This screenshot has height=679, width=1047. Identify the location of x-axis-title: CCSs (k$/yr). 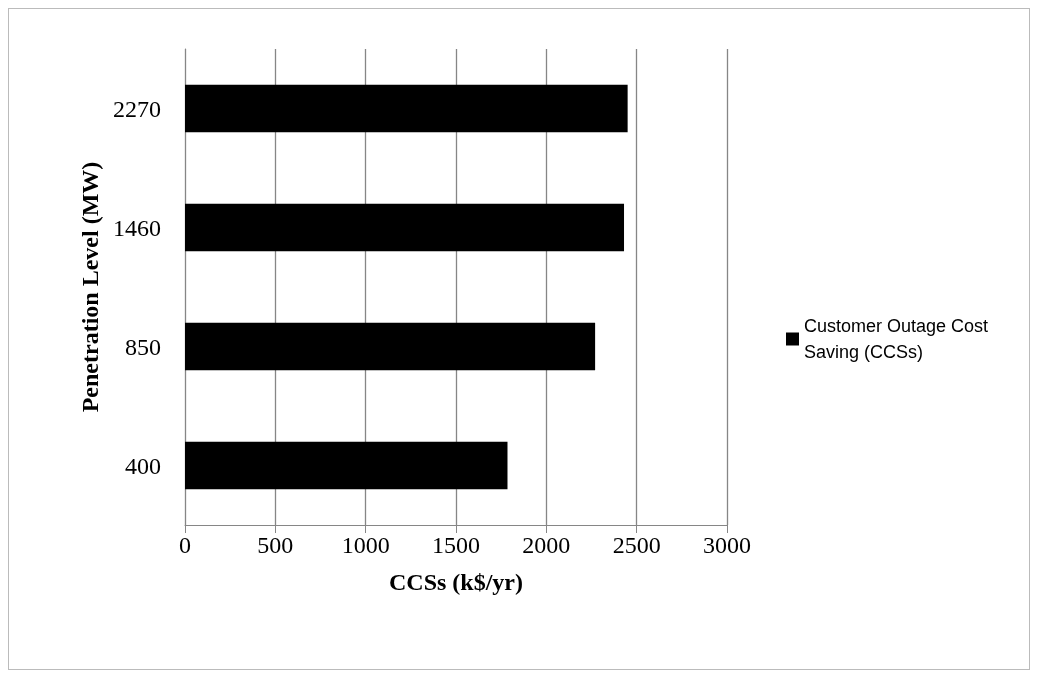
(456, 582).